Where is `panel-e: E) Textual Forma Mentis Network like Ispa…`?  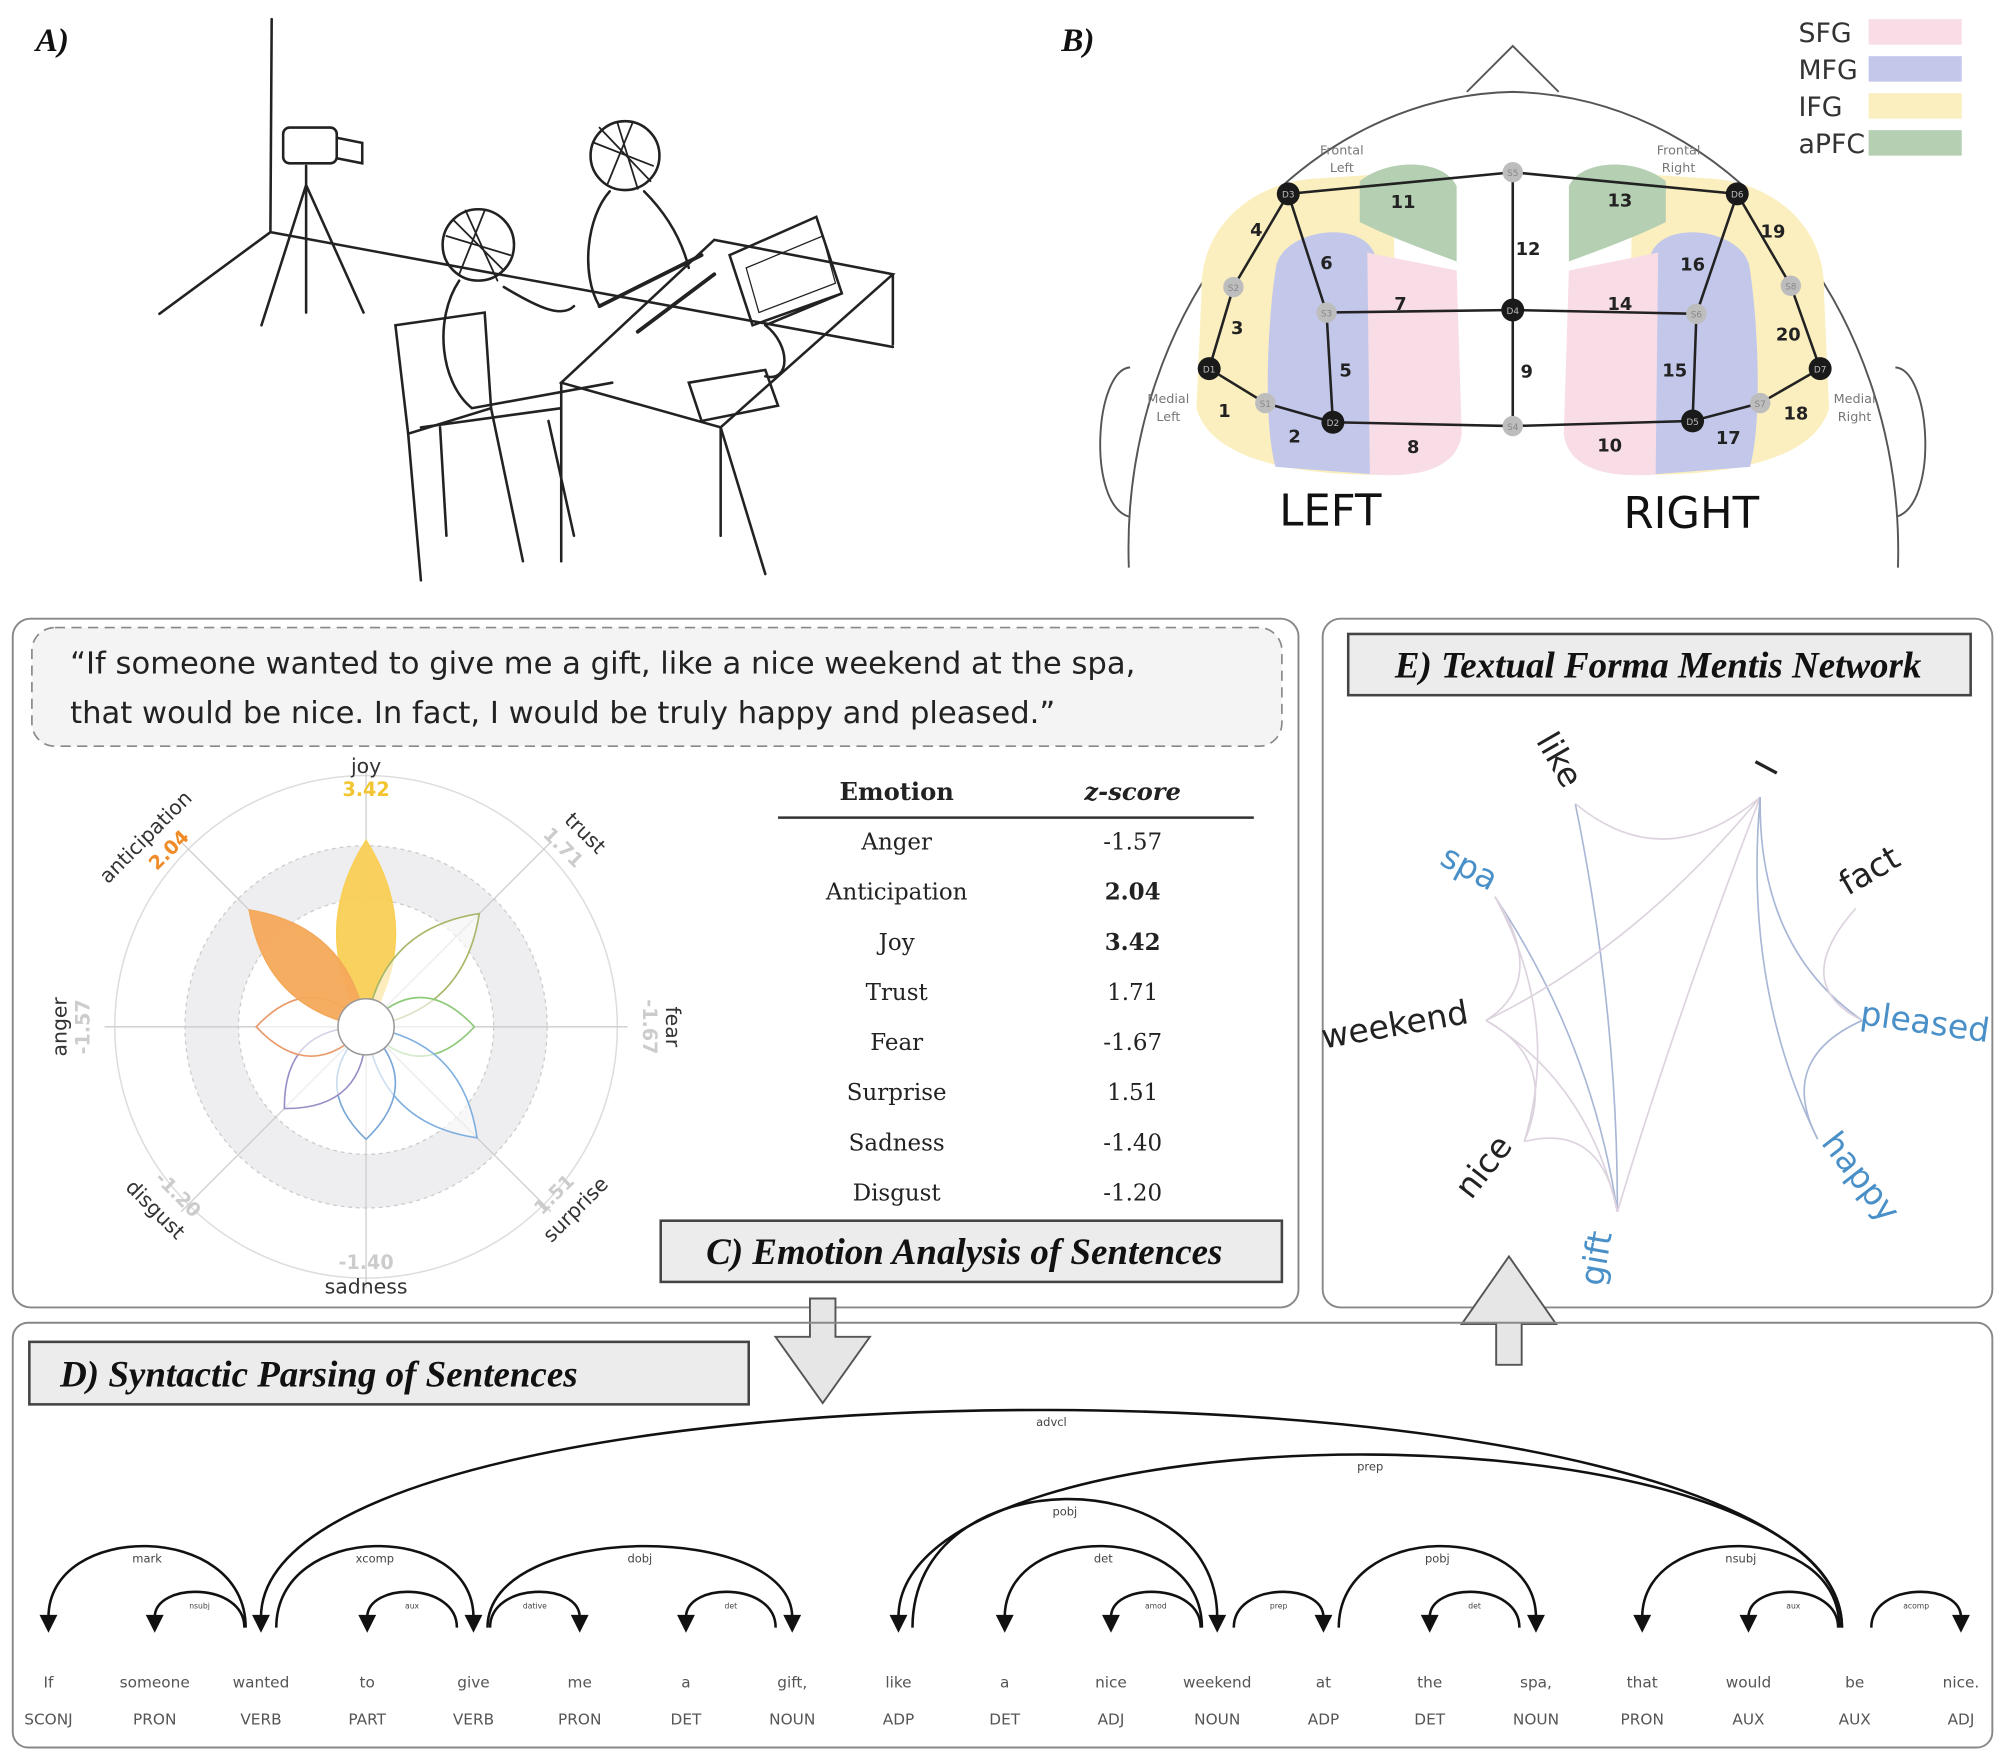 panel-e: E) Textual Forma Mentis Network like Ispa… is located at coordinates (1656, 963).